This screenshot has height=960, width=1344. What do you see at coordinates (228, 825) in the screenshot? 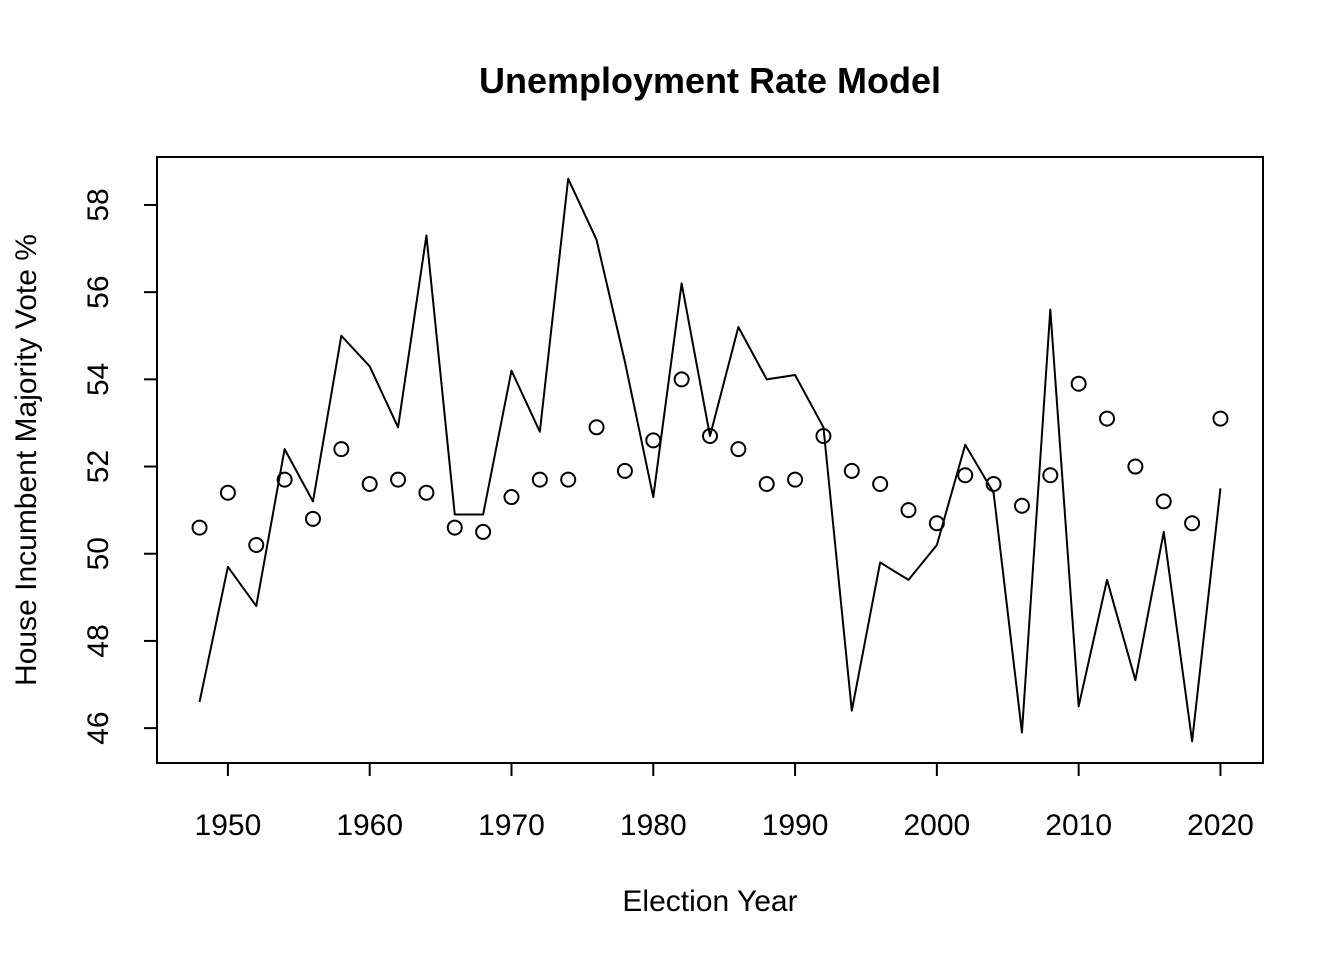
I see `x-tick-label: 1950` at bounding box center [228, 825].